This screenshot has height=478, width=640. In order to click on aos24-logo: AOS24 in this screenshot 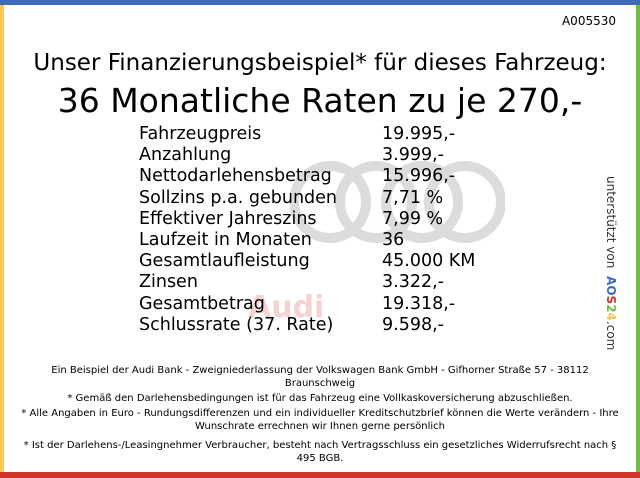, I will do `click(611, 298)`.